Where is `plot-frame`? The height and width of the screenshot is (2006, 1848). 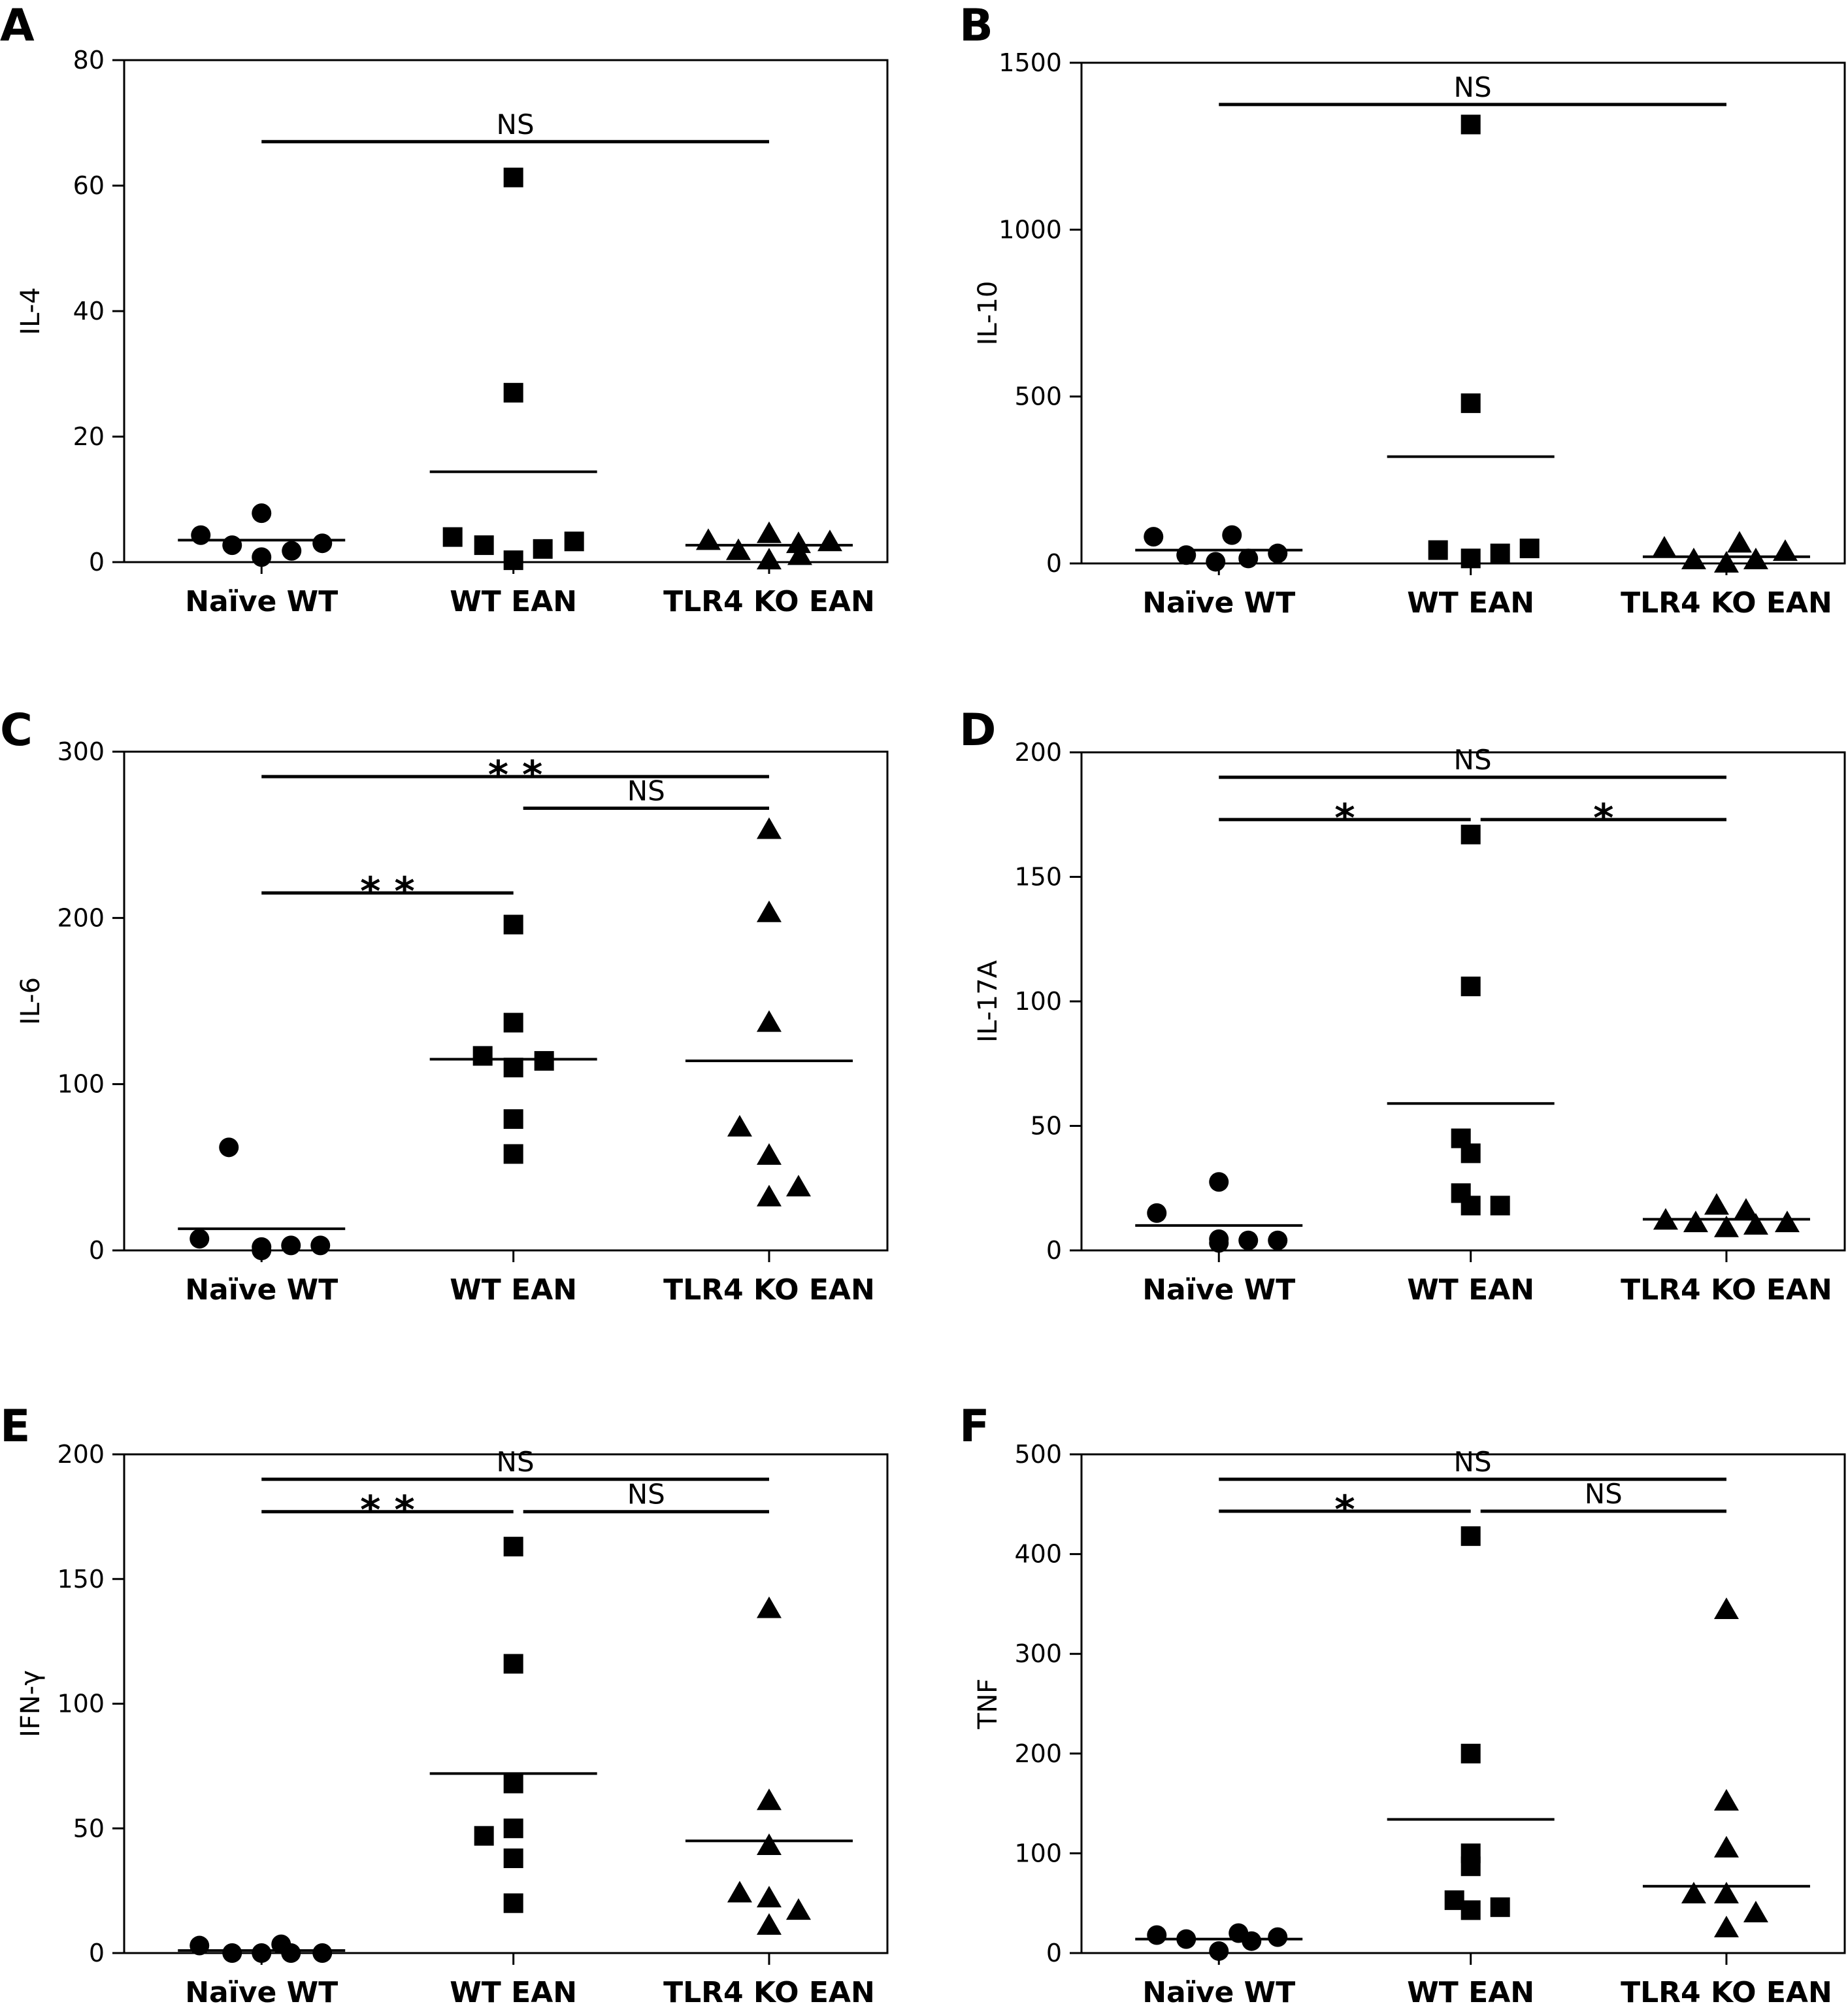 plot-frame is located at coordinates (506, 1001).